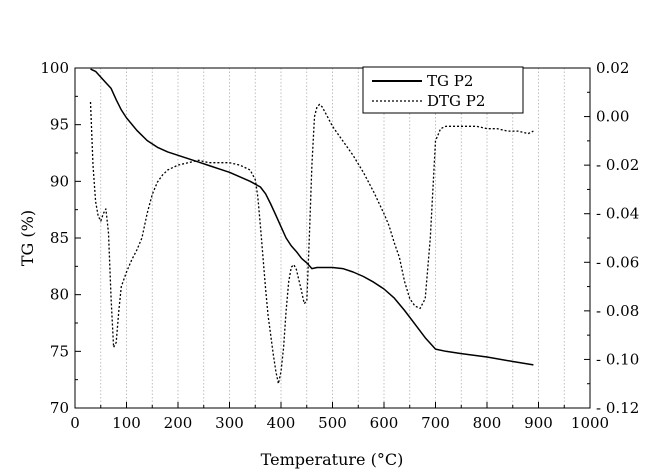  I want to click on y2-tick-label: - 0.02, so click(617, 165).